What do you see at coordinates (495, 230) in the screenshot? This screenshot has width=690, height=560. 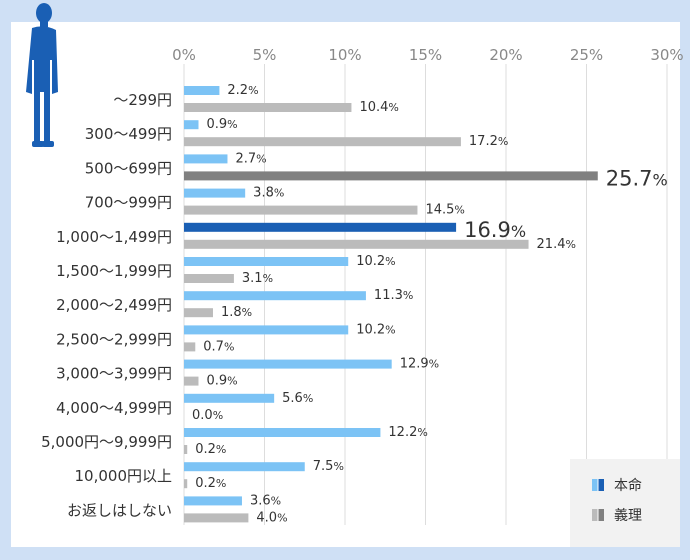 I see `value-label-honmei: 16.9%` at bounding box center [495, 230].